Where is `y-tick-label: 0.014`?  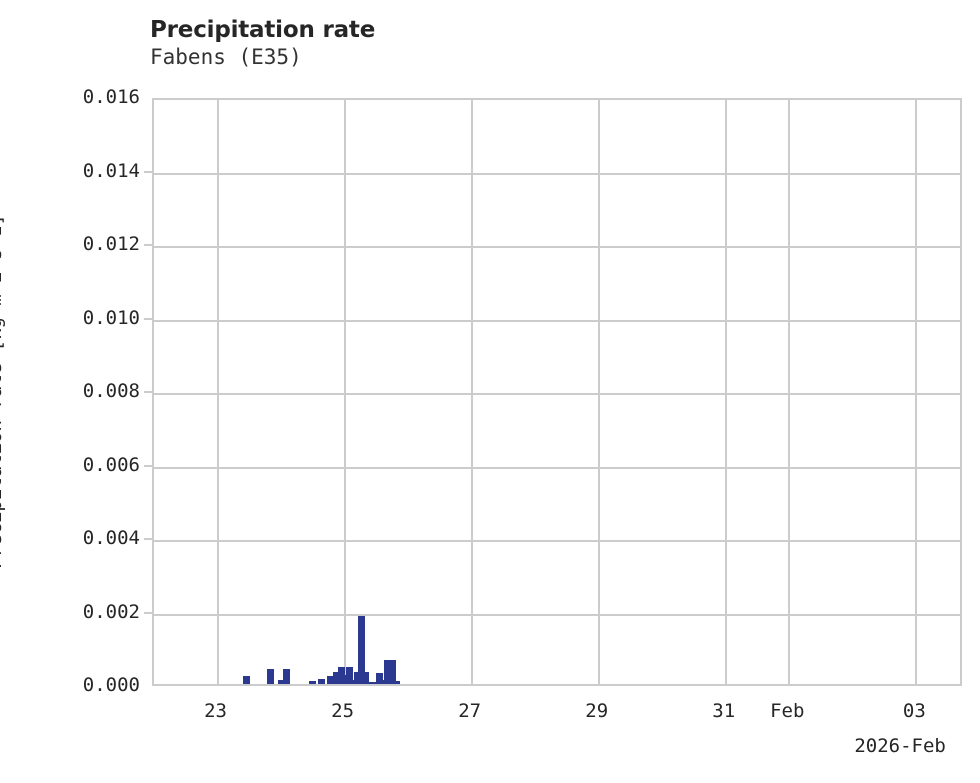
y-tick-label: 0.014 is located at coordinates (111, 170).